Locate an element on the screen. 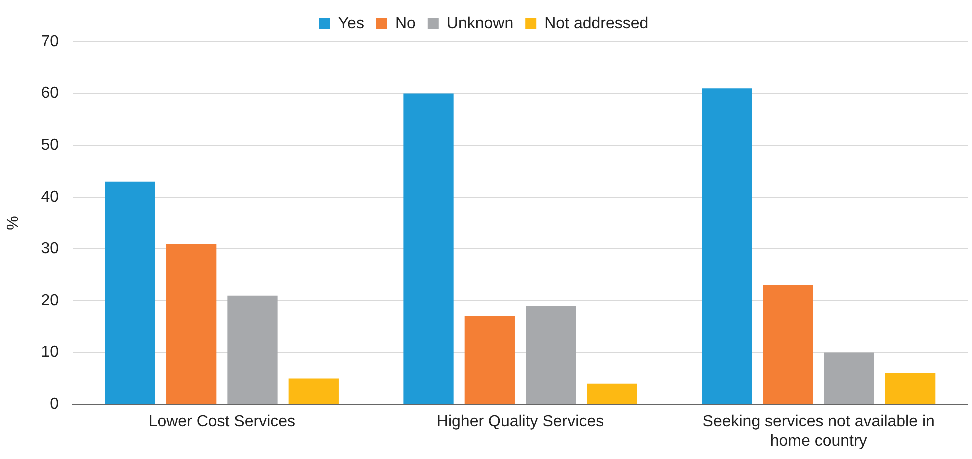 This screenshot has height=459, width=972. legend-label: Yes is located at coordinates (351, 23).